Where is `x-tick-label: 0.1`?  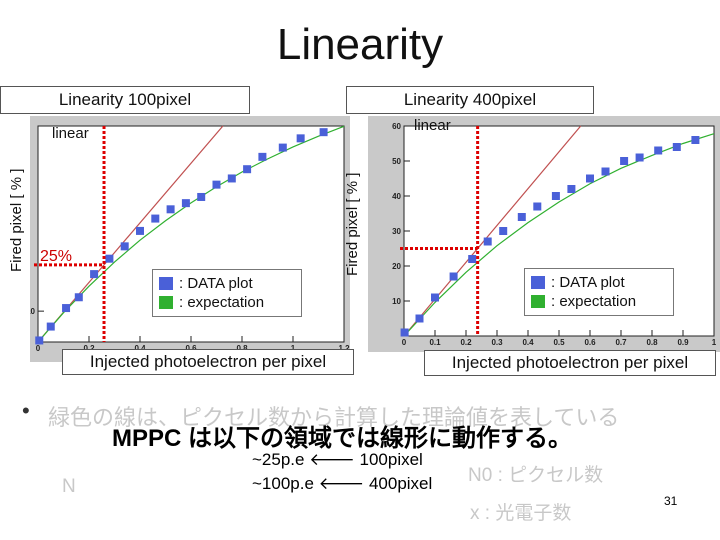
x-tick-label: 0.1 is located at coordinates (435, 342).